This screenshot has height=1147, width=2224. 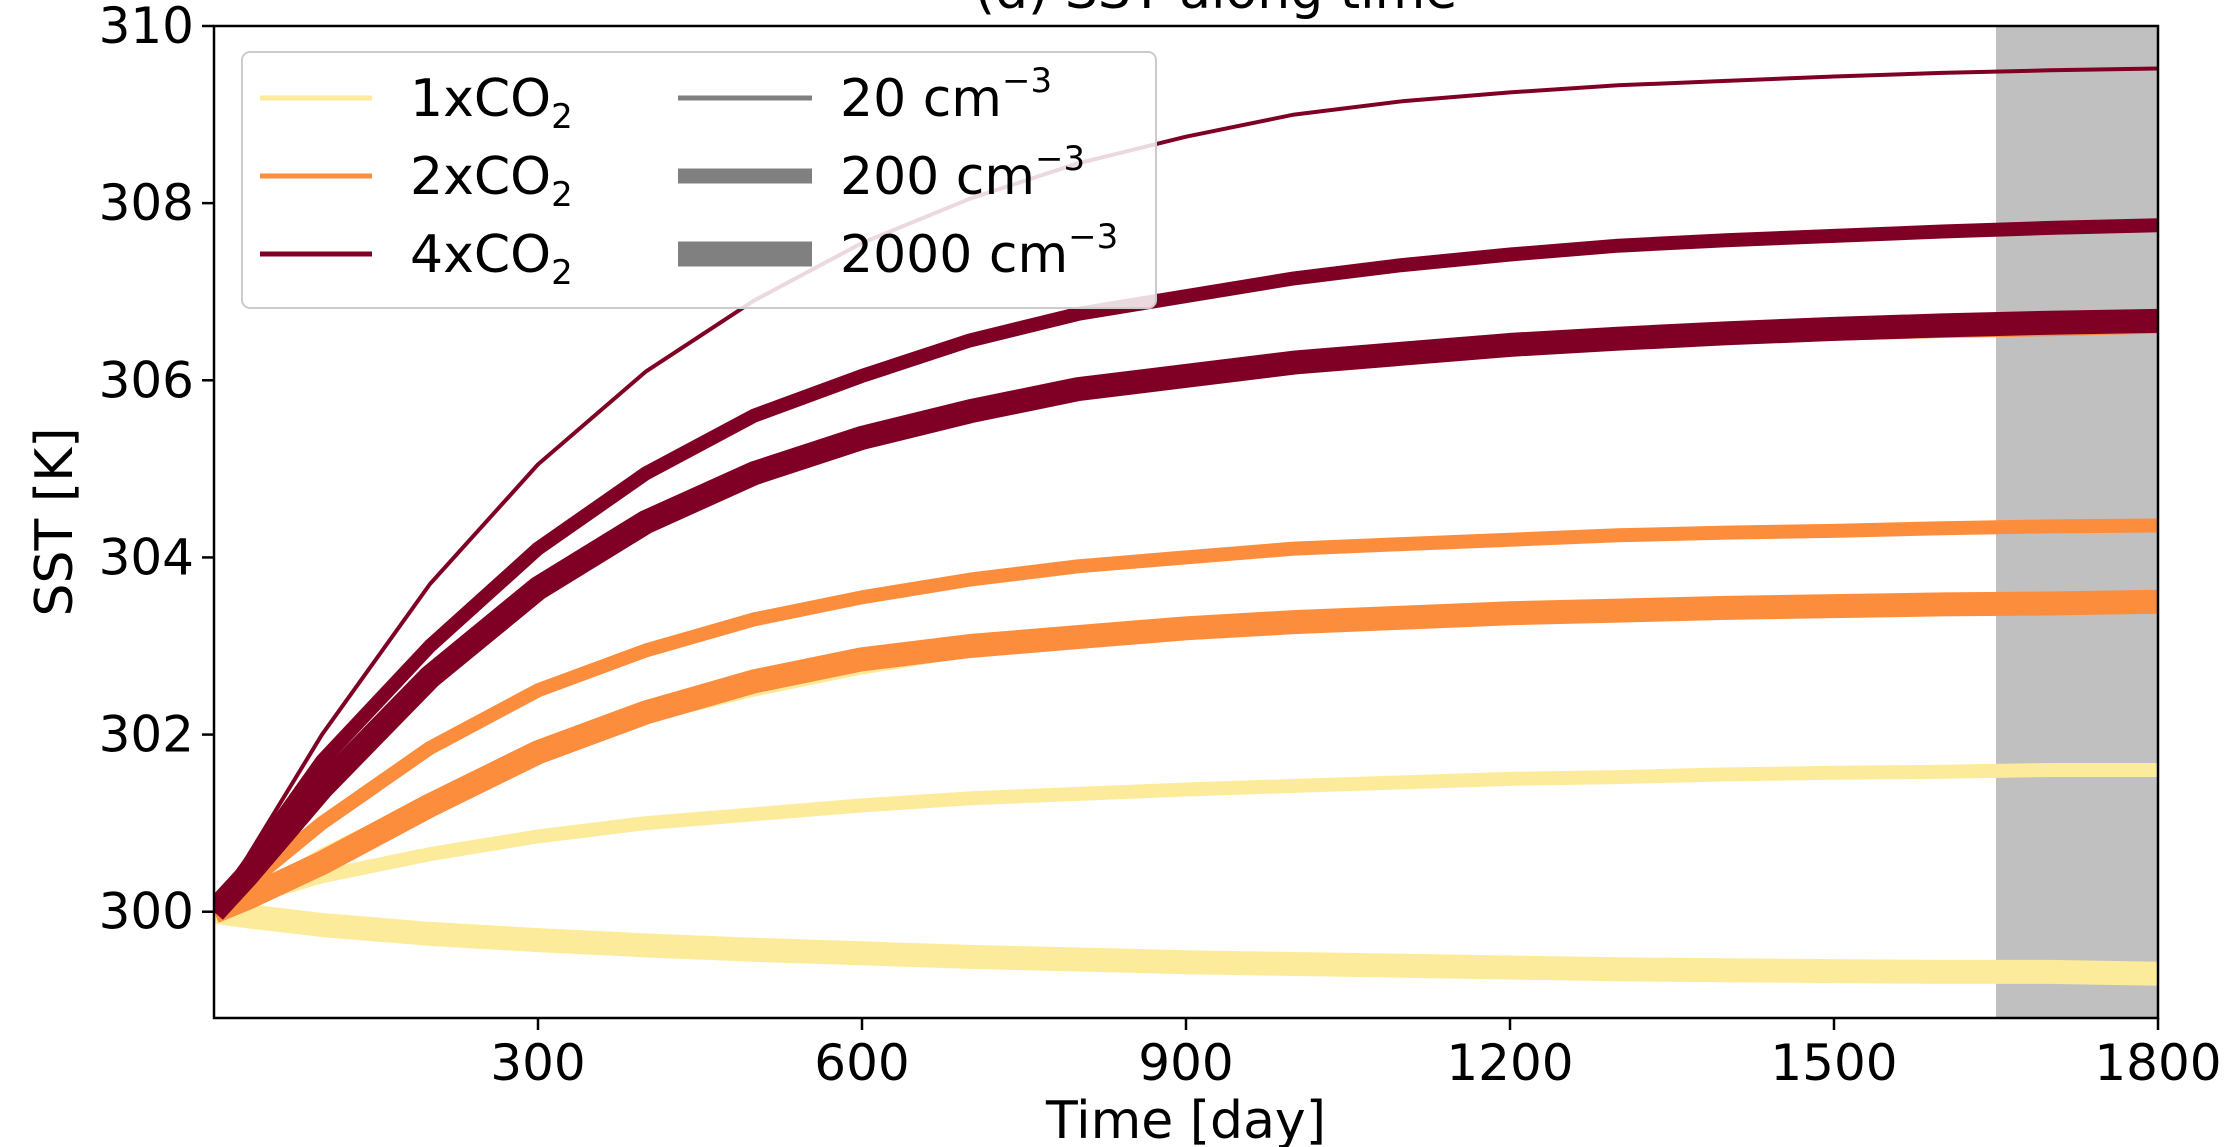 What do you see at coordinates (1216, 10) in the screenshot?
I see `chart-title: (d) SST along time` at bounding box center [1216, 10].